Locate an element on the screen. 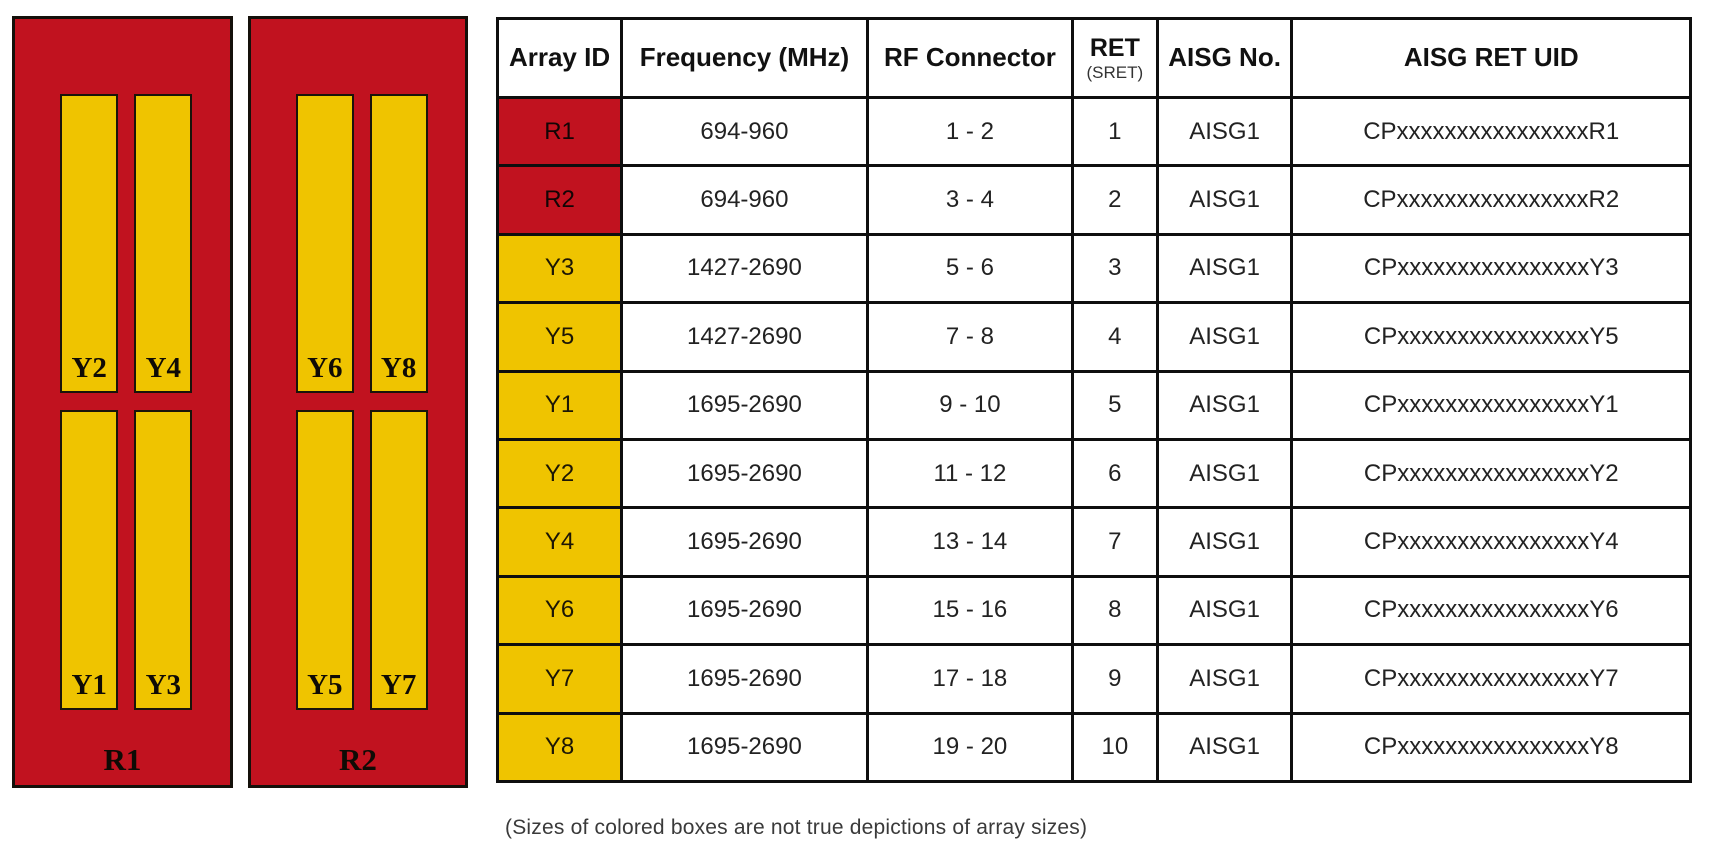 Image resolution: width=1722 pixels, height=863 pixels. header-ret: RET (SRET) is located at coordinates (1115, 58).